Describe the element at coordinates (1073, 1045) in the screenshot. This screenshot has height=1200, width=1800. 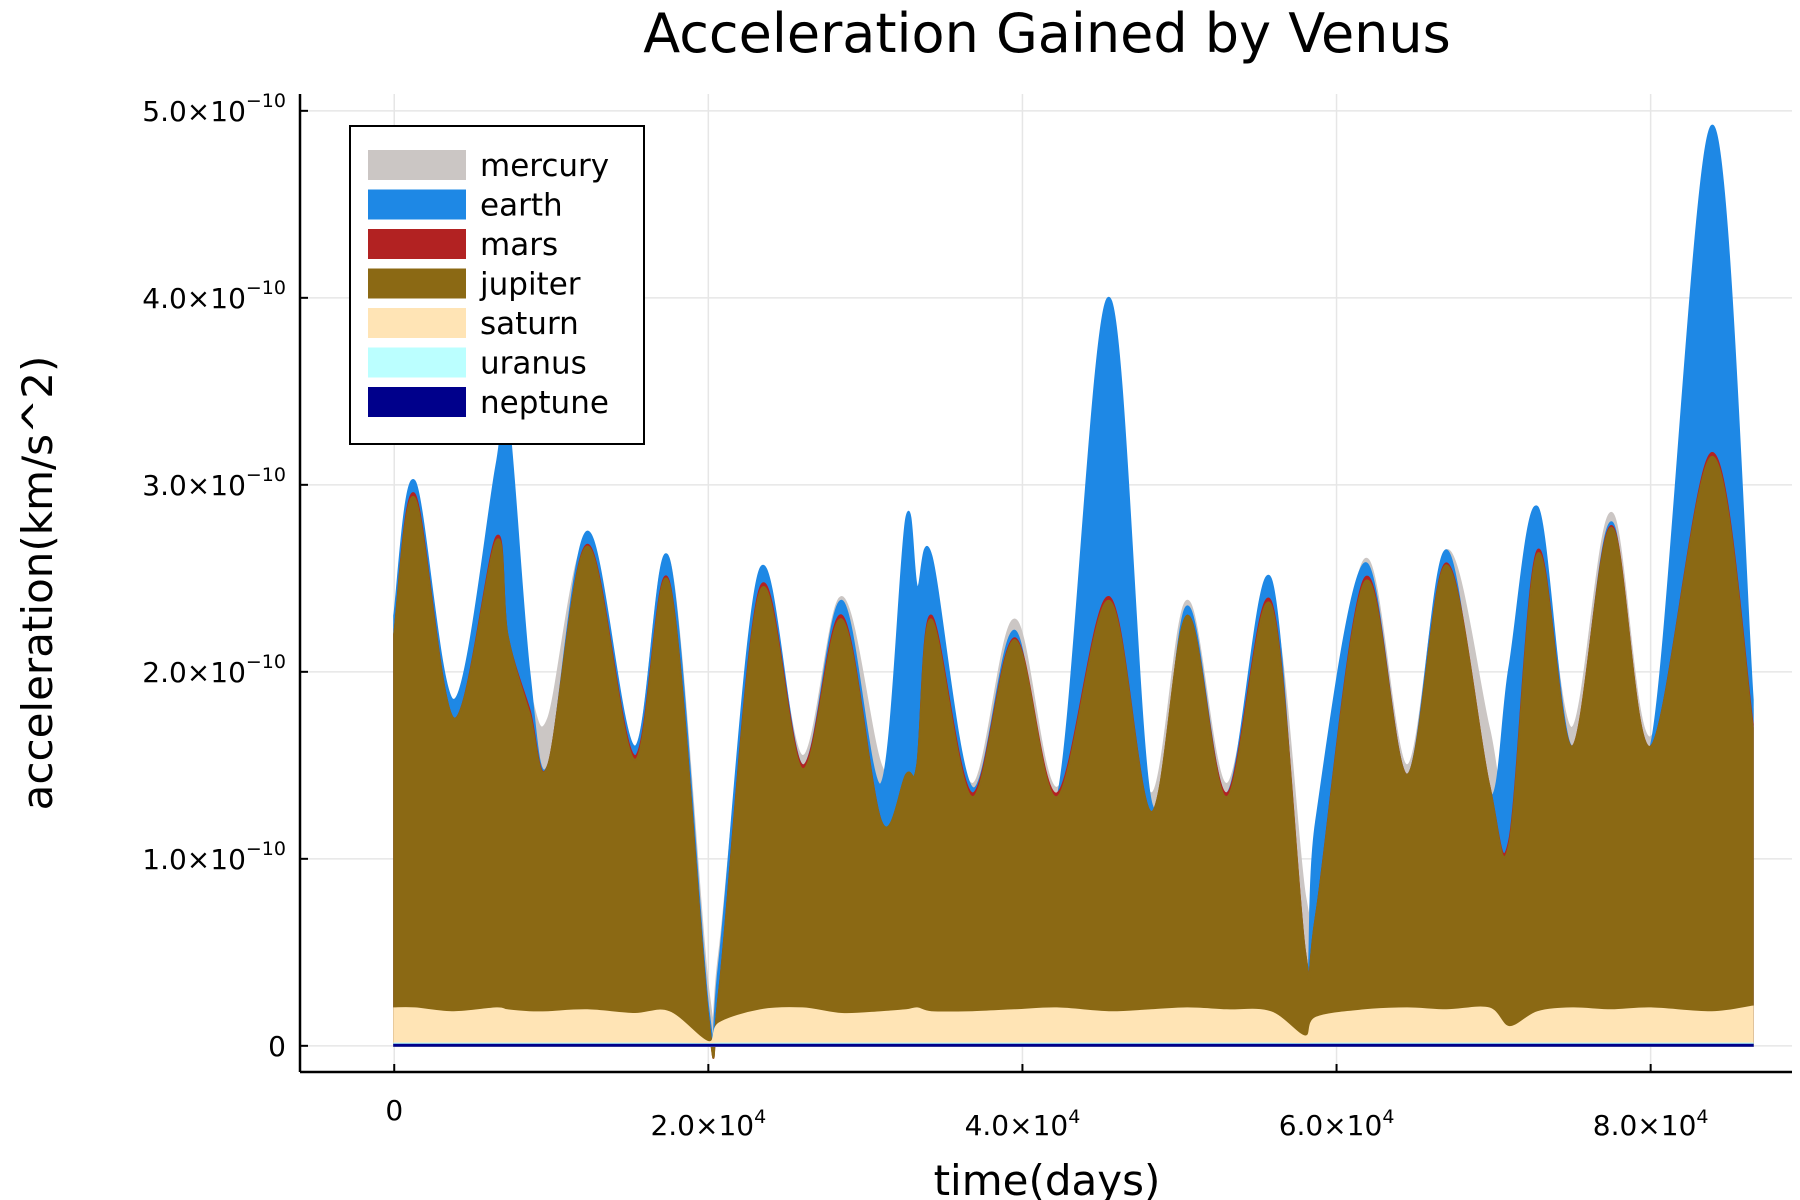
I see `area-neptune` at that location.